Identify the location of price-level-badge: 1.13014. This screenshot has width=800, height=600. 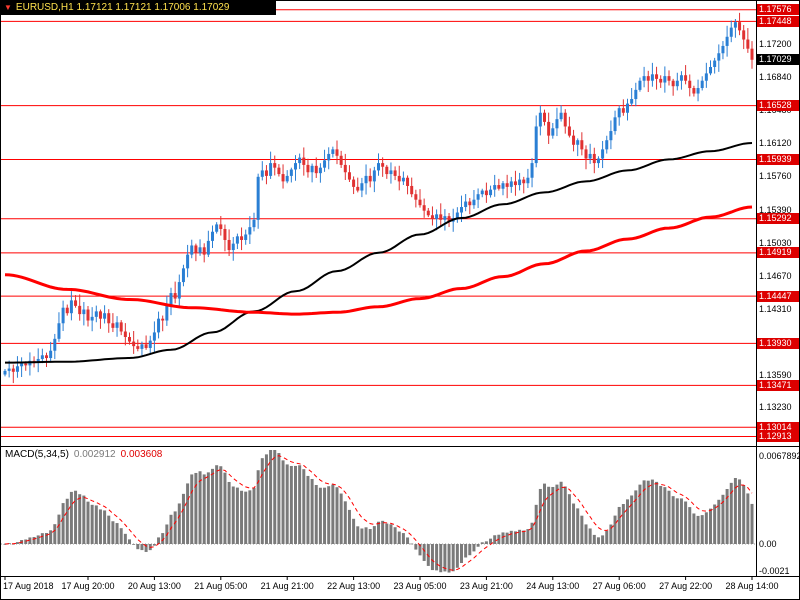
(778, 427).